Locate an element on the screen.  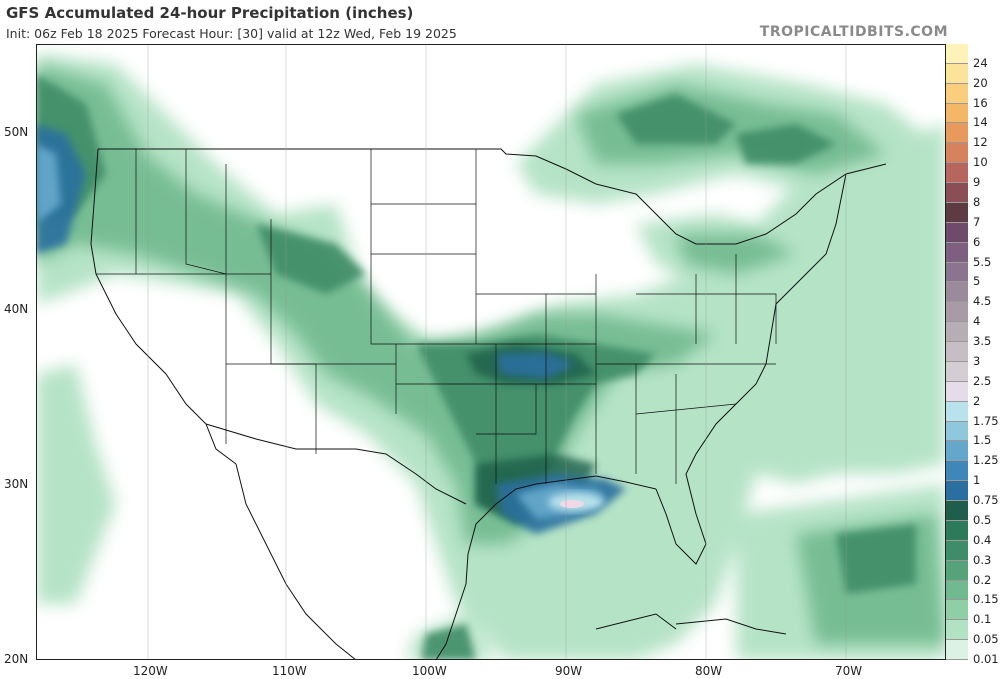
colorbar-label: 0.2 is located at coordinates (982, 579).